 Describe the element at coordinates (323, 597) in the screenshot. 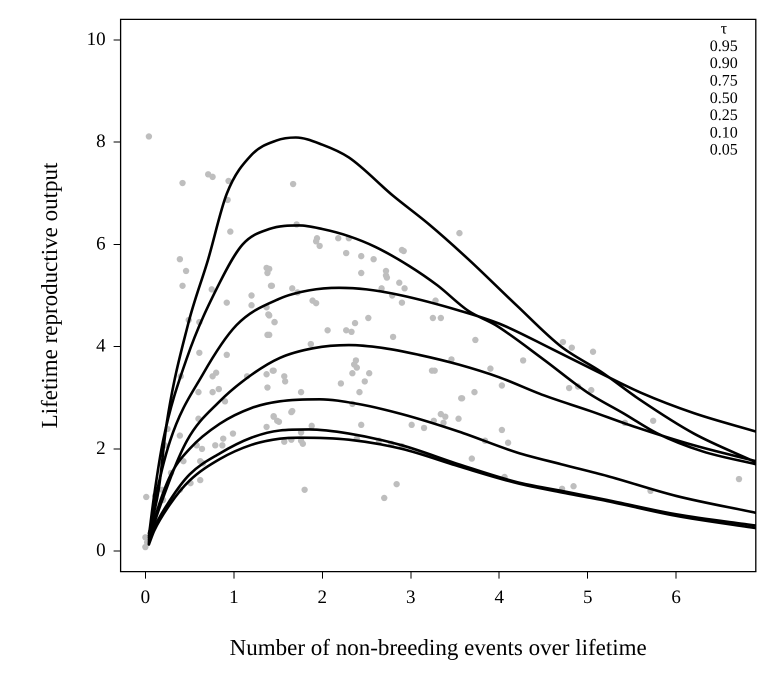

I see `x-tick-label: 2` at that location.